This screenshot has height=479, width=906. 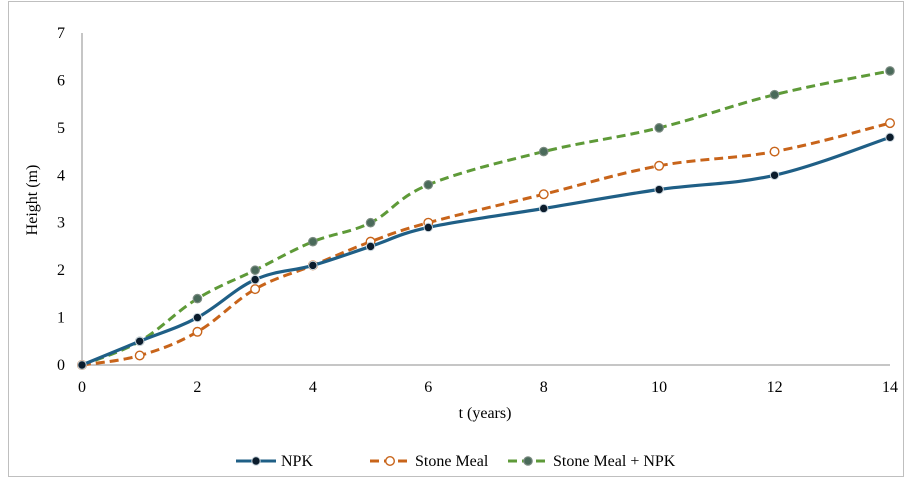 What do you see at coordinates (428, 387) in the screenshot?
I see `x-tick-label: 6` at bounding box center [428, 387].